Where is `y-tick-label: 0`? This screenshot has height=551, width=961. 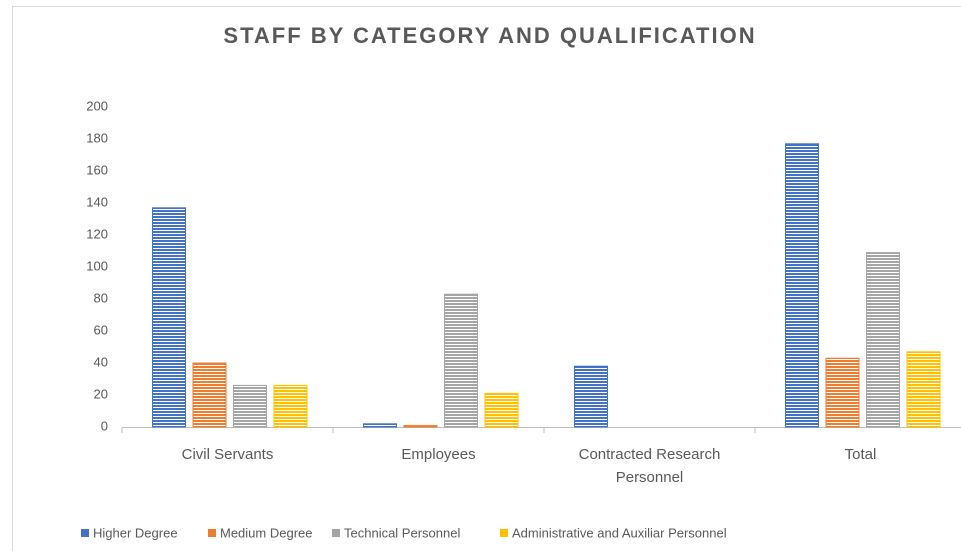 y-tick-label: 0 is located at coordinates (104, 425).